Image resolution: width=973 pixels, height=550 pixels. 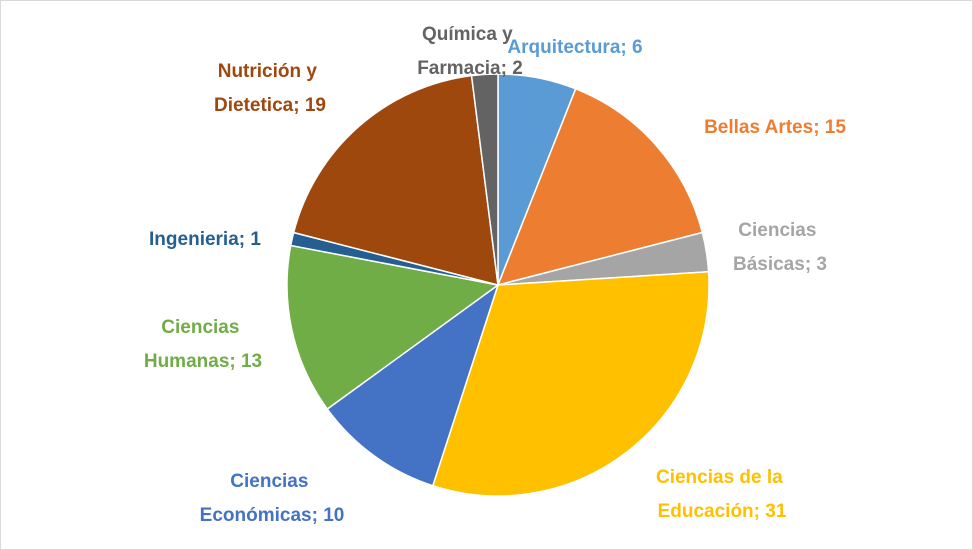 What do you see at coordinates (780, 247) in the screenshot?
I see `data-label: Ciencias Básicas; 3` at bounding box center [780, 247].